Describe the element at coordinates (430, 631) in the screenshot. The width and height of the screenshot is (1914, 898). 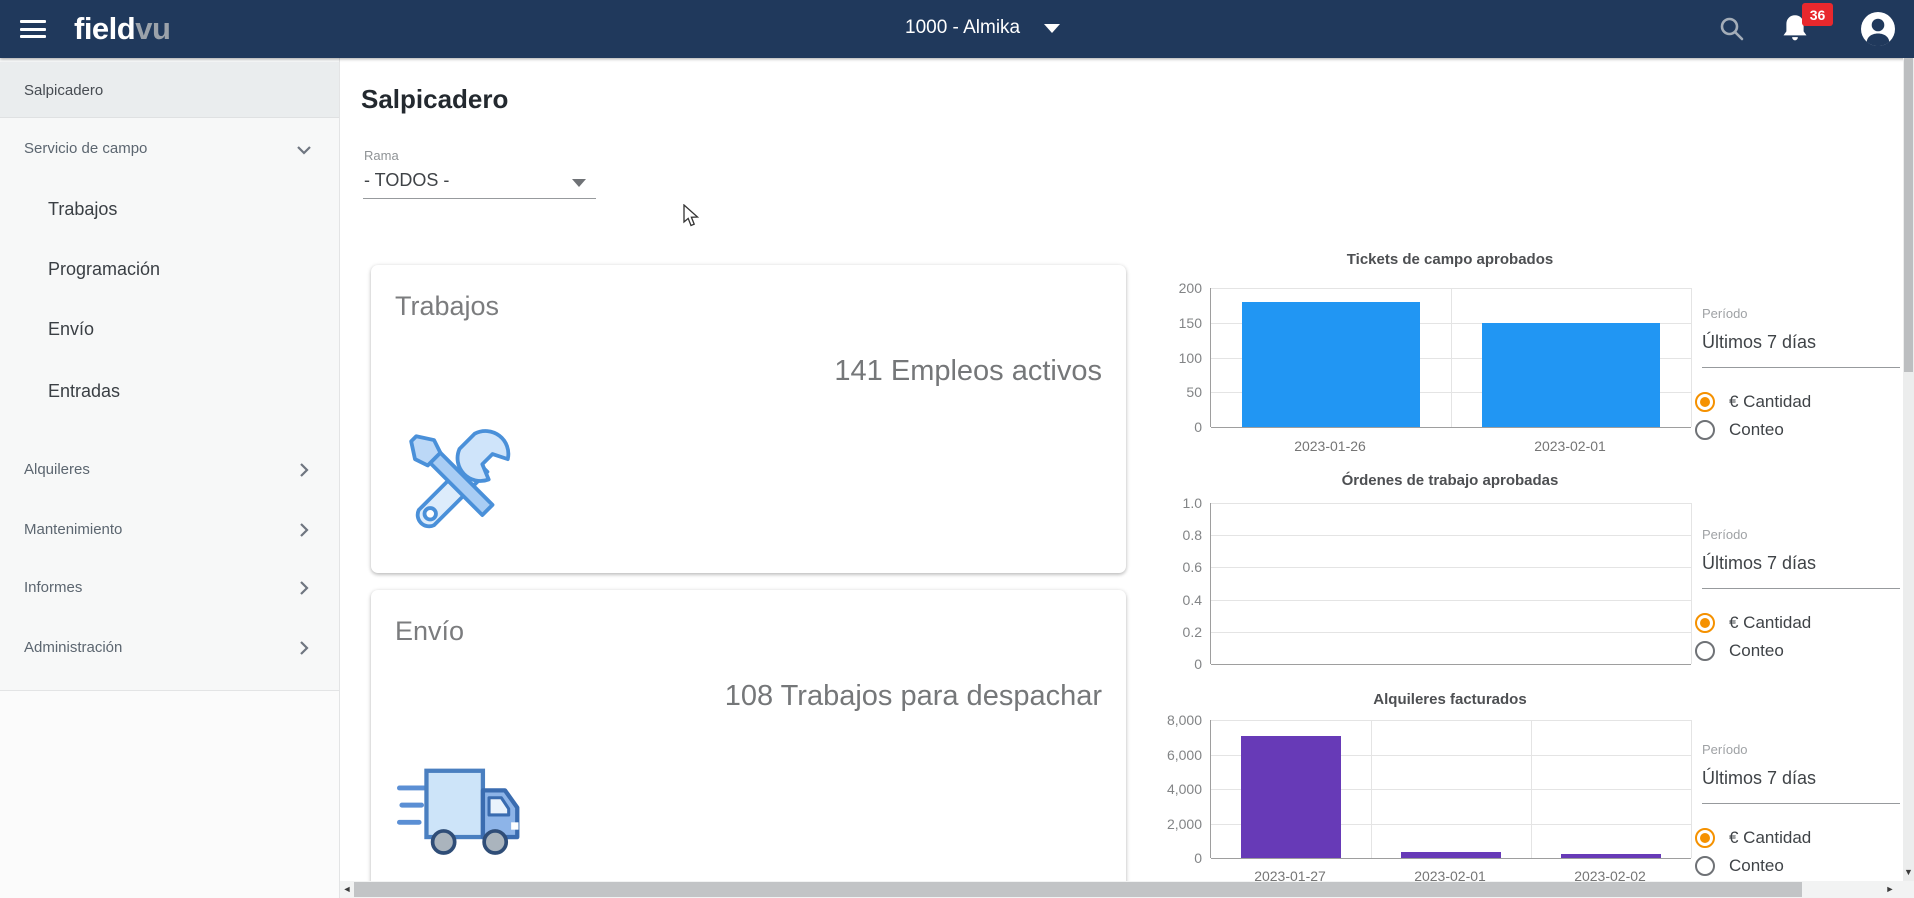
I see `card-title: Envío` at that location.